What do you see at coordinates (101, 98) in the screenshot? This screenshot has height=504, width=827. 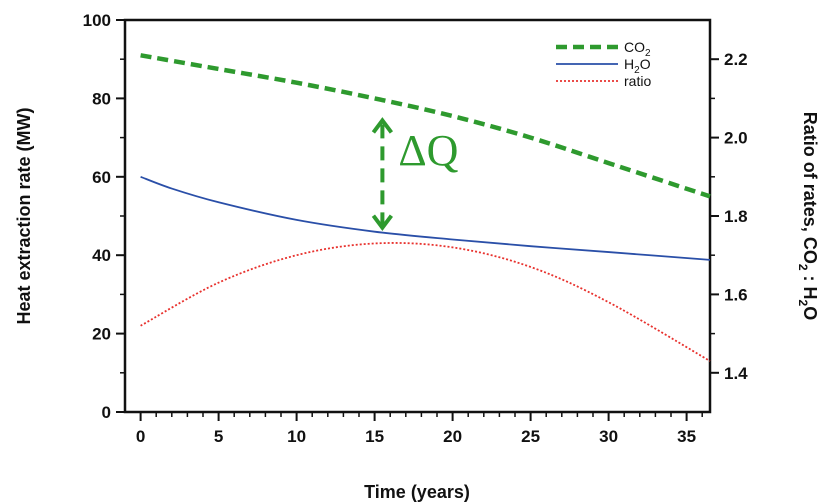 I see `y-tick-label: 80` at bounding box center [101, 98].